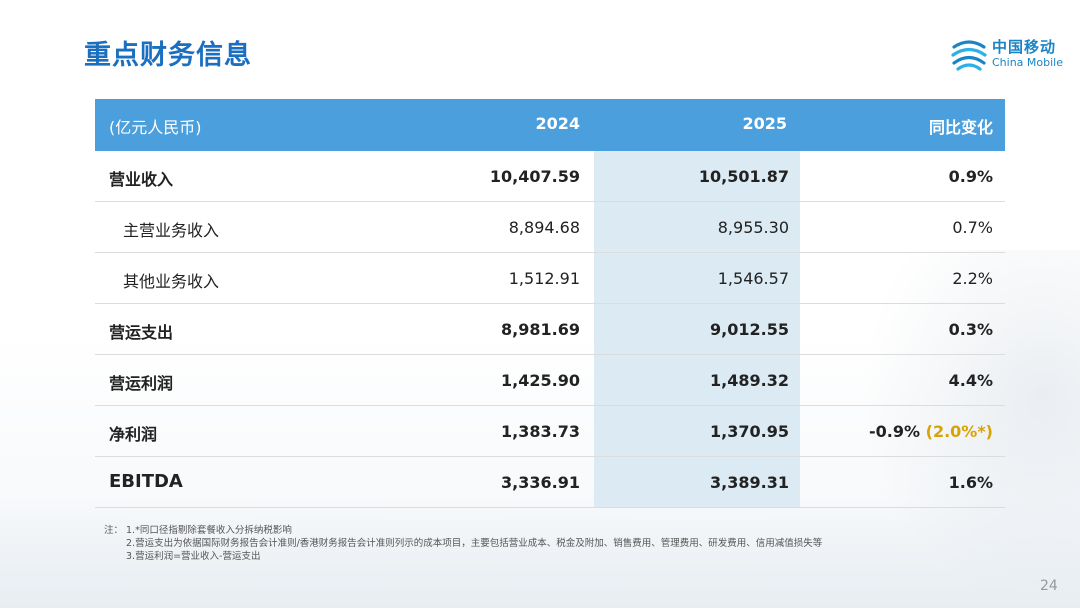 The width and height of the screenshot is (1080, 610). What do you see at coordinates (749, 380) in the screenshot?
I see `cell-2025: 1,489.32` at bounding box center [749, 380].